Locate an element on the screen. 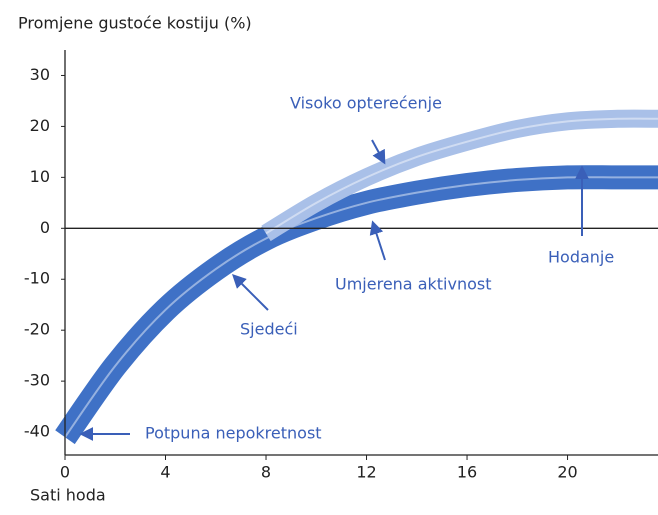  annotation: Hodanje is located at coordinates (581, 257).